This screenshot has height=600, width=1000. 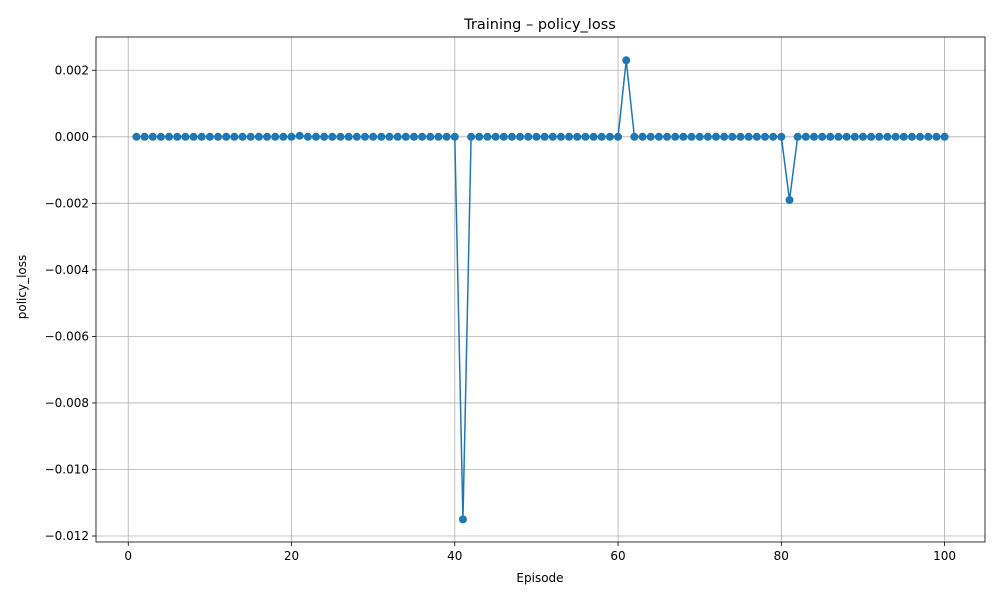 I want to click on y-tick-label: −0.002, so click(x=67, y=203).